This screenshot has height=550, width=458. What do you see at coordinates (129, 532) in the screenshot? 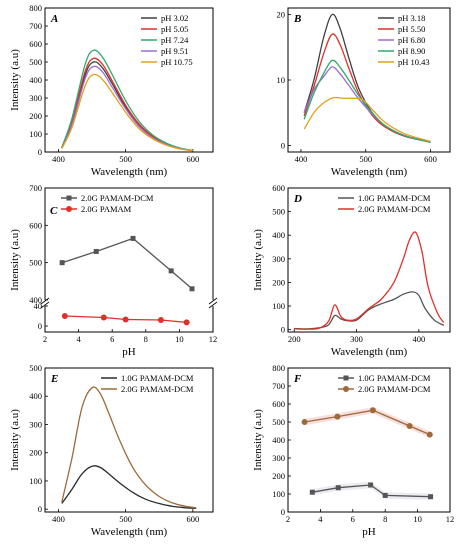
I see `x-axis-label: Wavelength (nm)` at bounding box center [129, 532].